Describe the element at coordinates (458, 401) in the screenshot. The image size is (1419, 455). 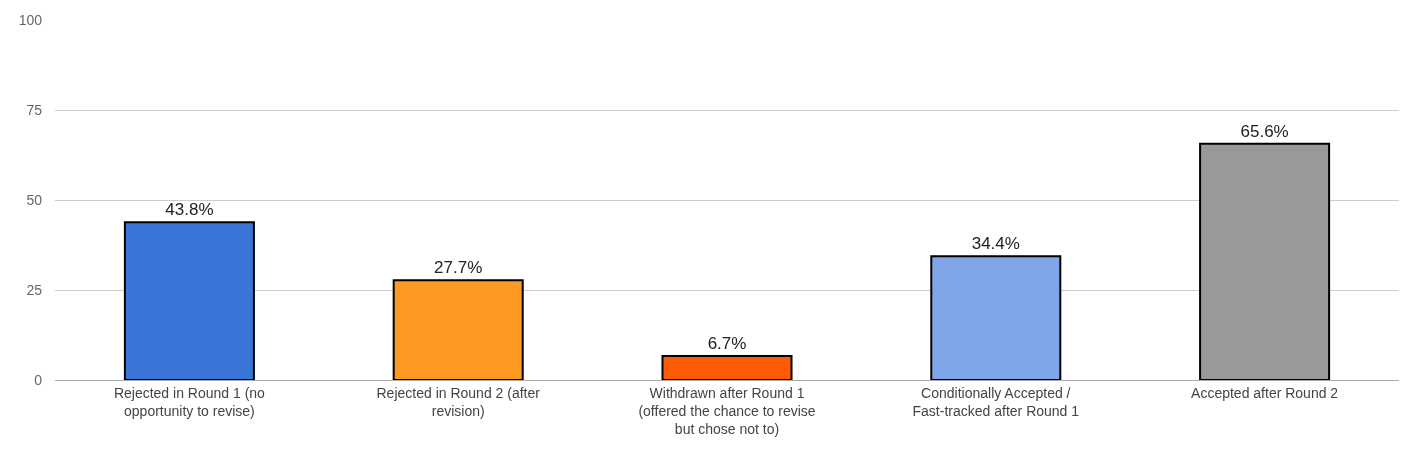
I see `x-tick-label: Rejected in Round 2 (after revision)` at that location.